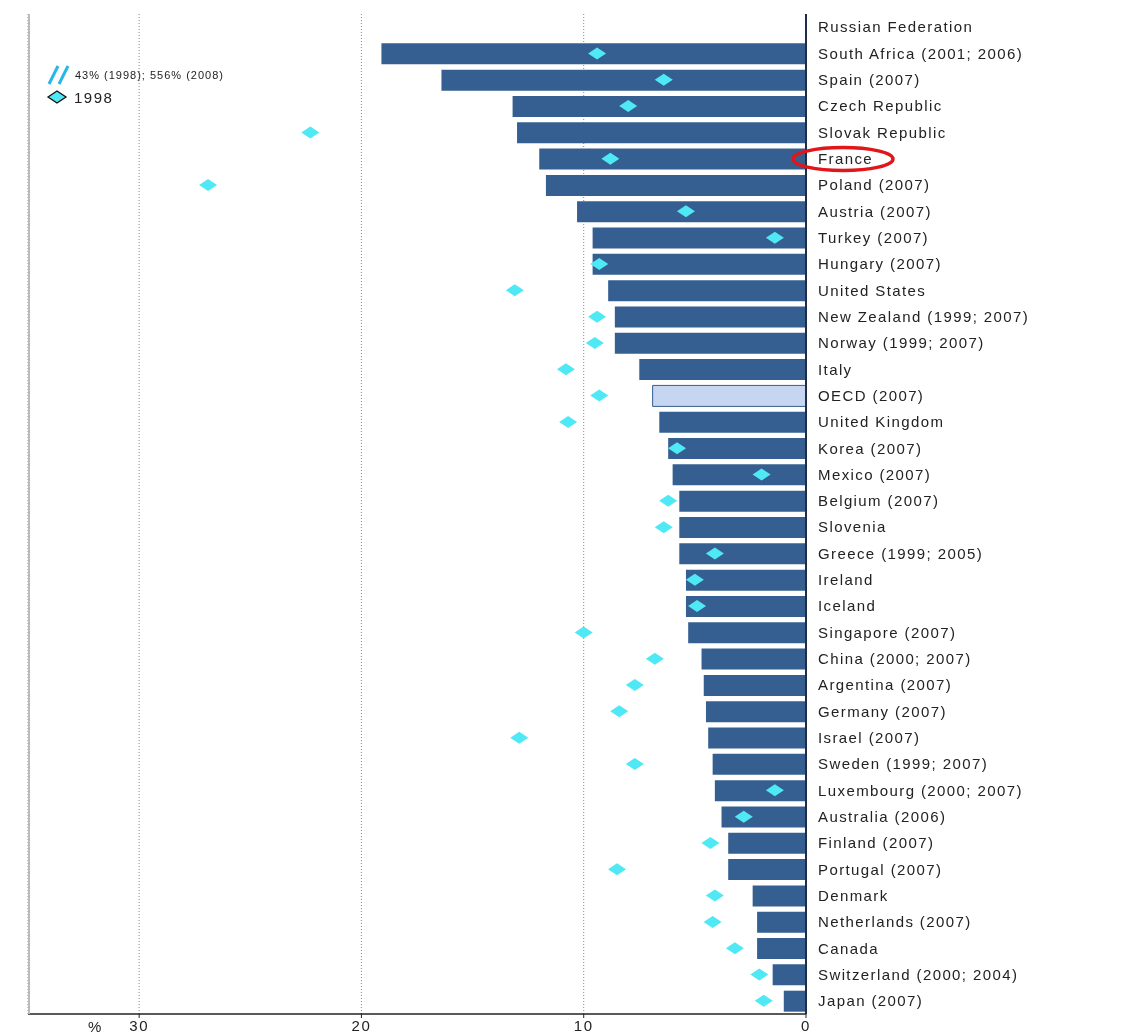 The image size is (1142, 1036). What do you see at coordinates (94, 97) in the screenshot?
I see `legend-label: 1998` at bounding box center [94, 97].